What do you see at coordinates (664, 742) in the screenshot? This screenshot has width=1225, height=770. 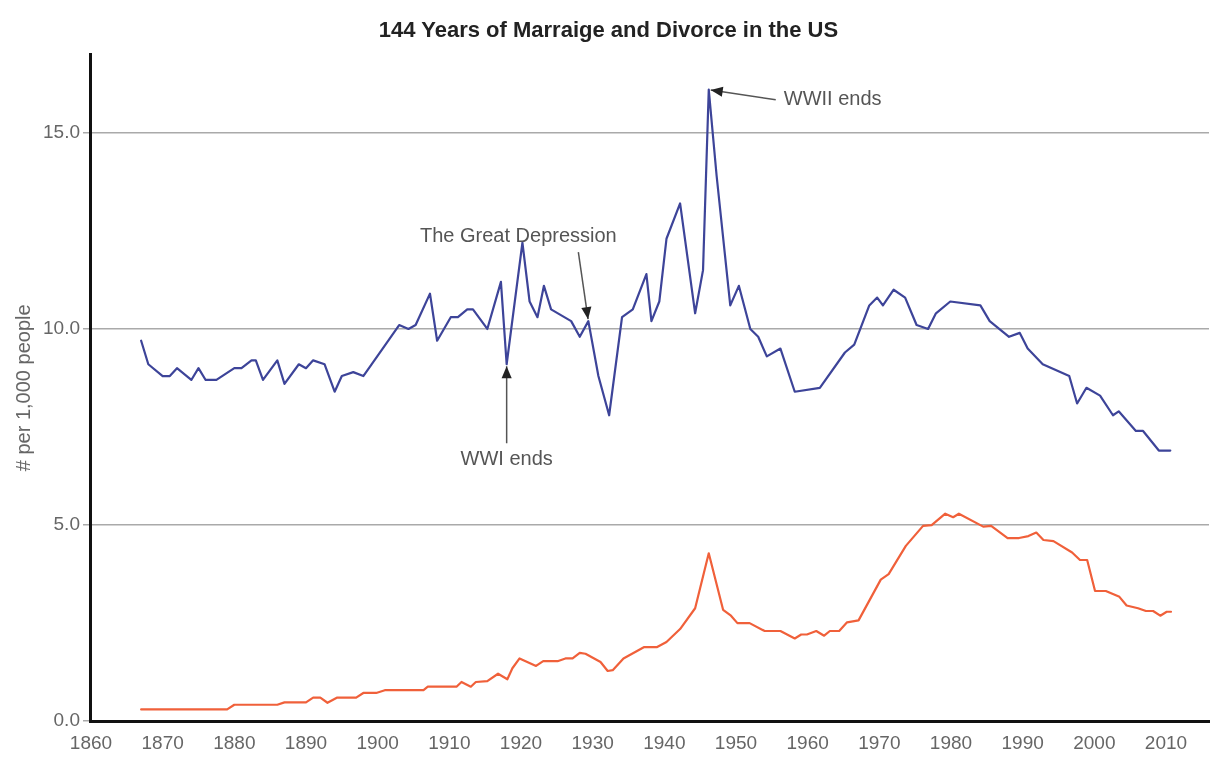 I see `x-tick-label: 1940` at bounding box center [664, 742].